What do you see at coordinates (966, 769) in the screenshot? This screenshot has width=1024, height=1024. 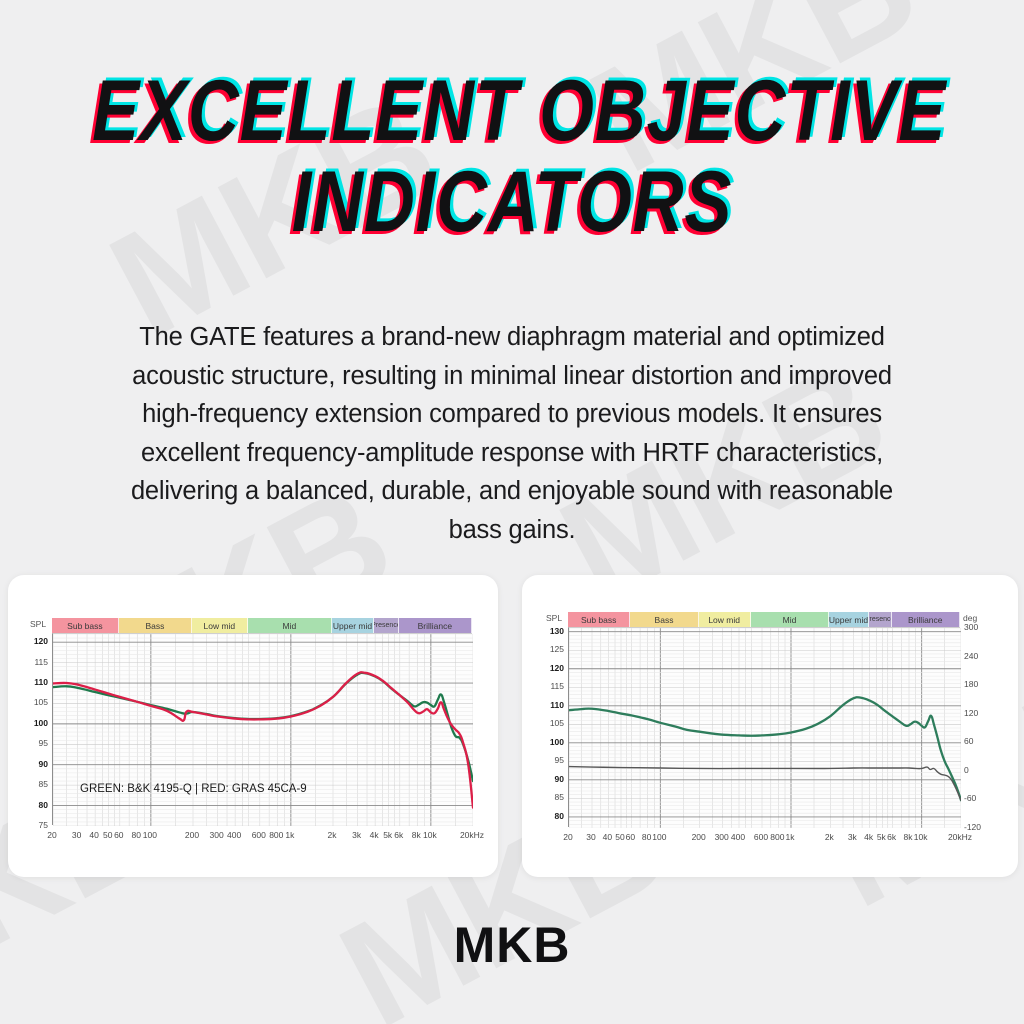 I see `y2-tick-label: 0` at bounding box center [966, 769].